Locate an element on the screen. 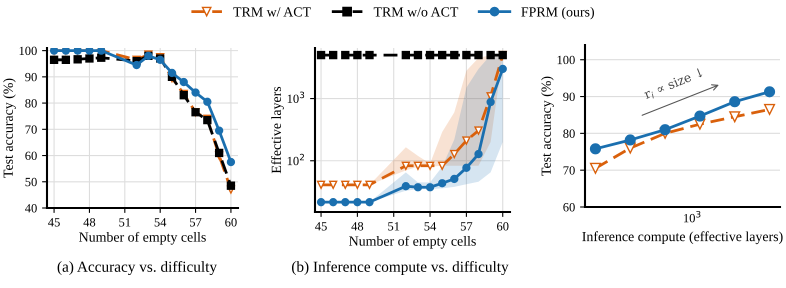 The image size is (786, 288). y-tick-label: 50 is located at coordinates (31, 182).